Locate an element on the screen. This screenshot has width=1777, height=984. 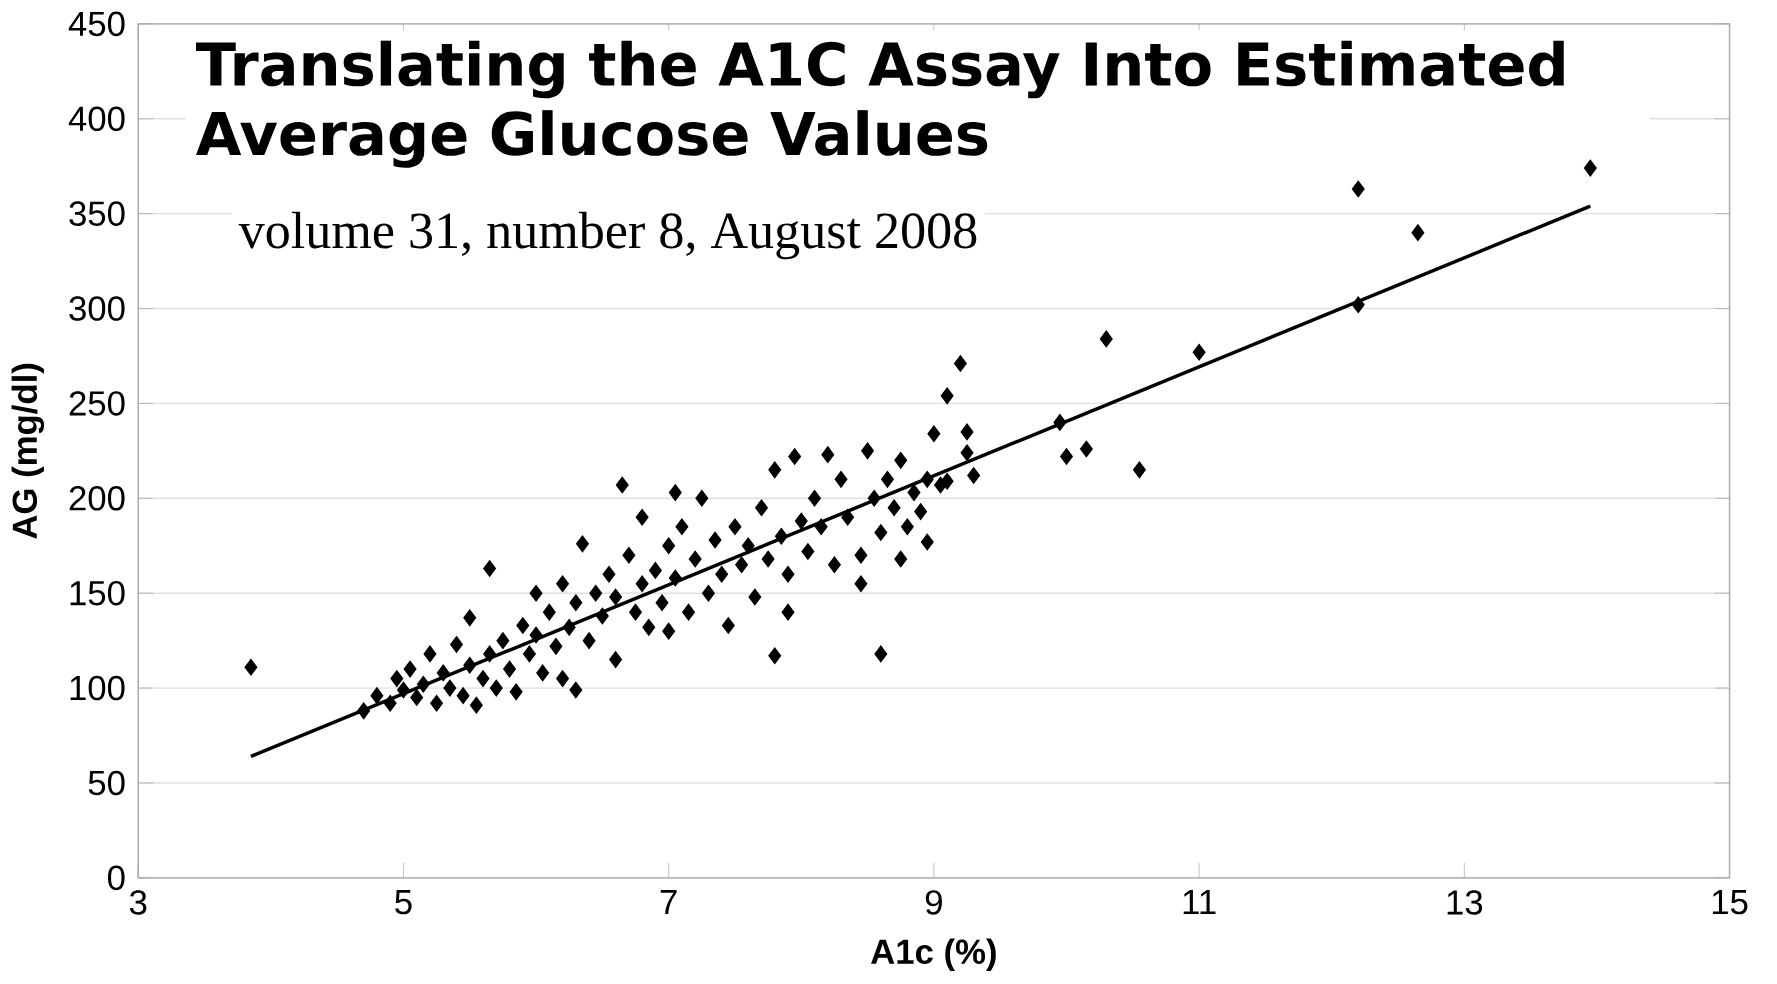
y-tick-label: 400 is located at coordinates (96, 119).